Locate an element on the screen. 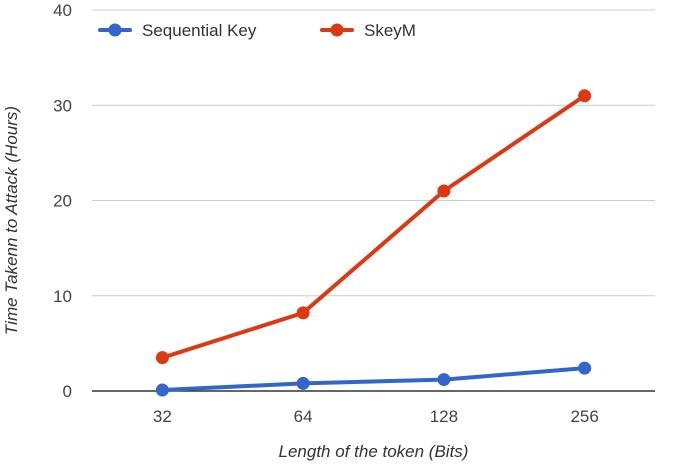 The height and width of the screenshot is (466, 685). legend-label-skeym: SkeyM is located at coordinates (390, 30).